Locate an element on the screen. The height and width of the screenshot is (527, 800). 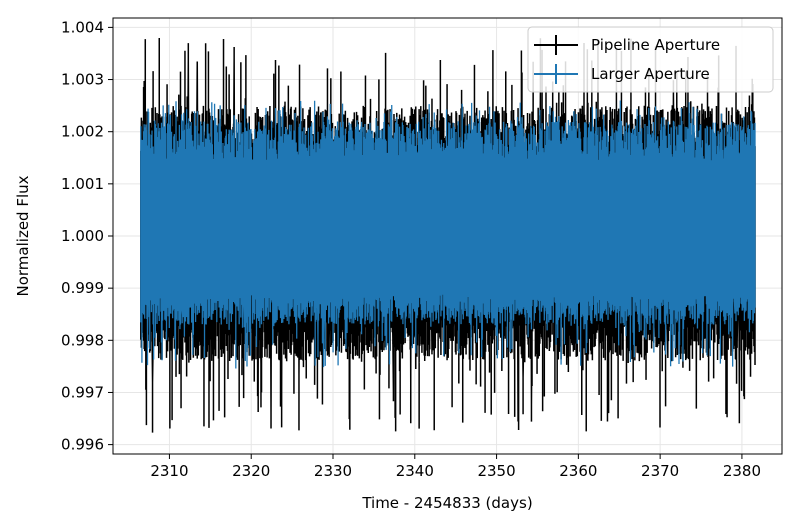
y-tick-label: 0.996 is located at coordinates (82, 445).